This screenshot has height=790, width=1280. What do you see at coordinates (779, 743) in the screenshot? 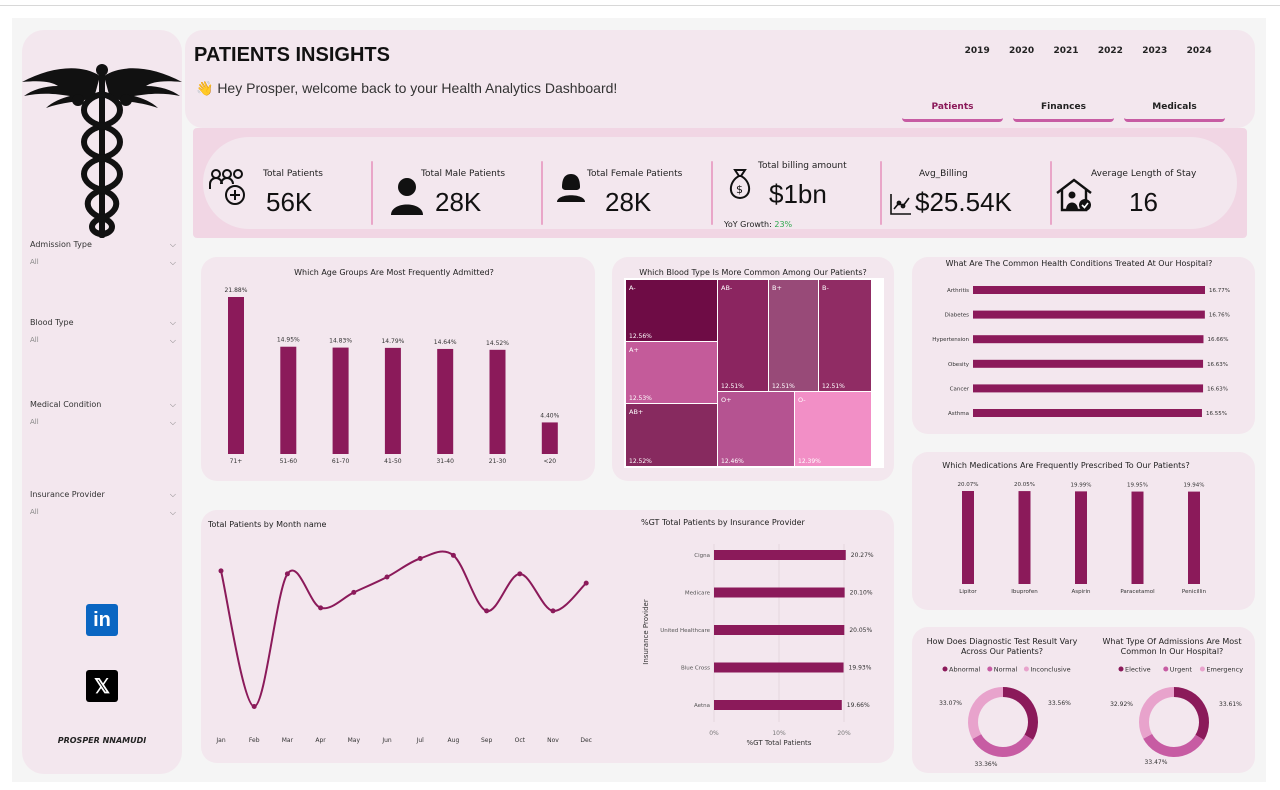
I see `insurance-xlabel: %GT Total Patients` at bounding box center [779, 743].